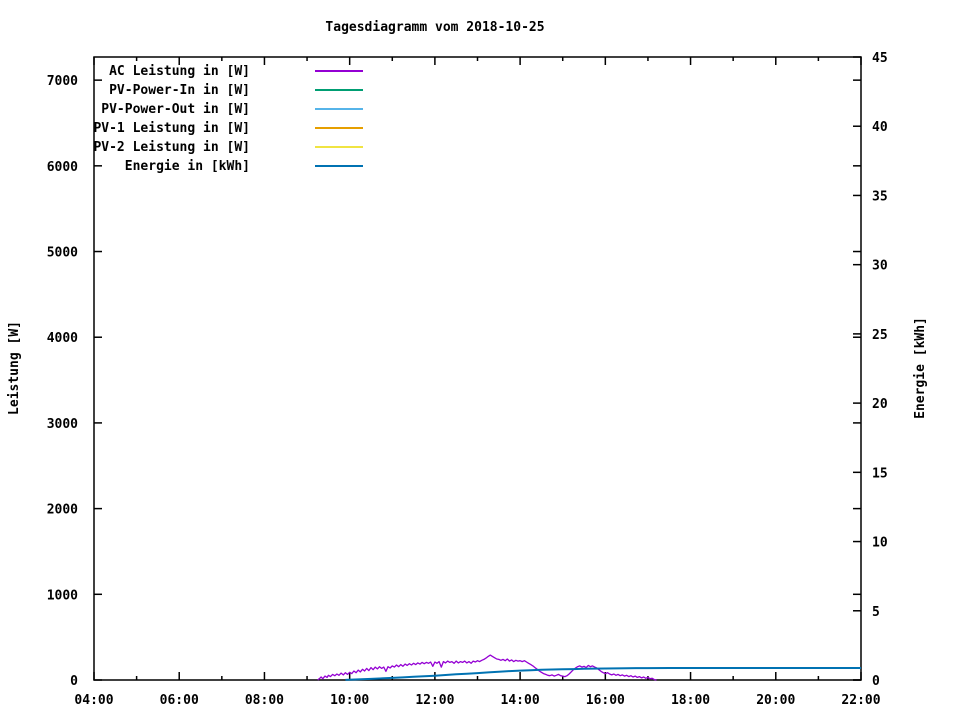 The width and height of the screenshot is (960, 720). What do you see at coordinates (93, 700) in the screenshot?
I see `x-tick-label: 04:00` at bounding box center [93, 700].